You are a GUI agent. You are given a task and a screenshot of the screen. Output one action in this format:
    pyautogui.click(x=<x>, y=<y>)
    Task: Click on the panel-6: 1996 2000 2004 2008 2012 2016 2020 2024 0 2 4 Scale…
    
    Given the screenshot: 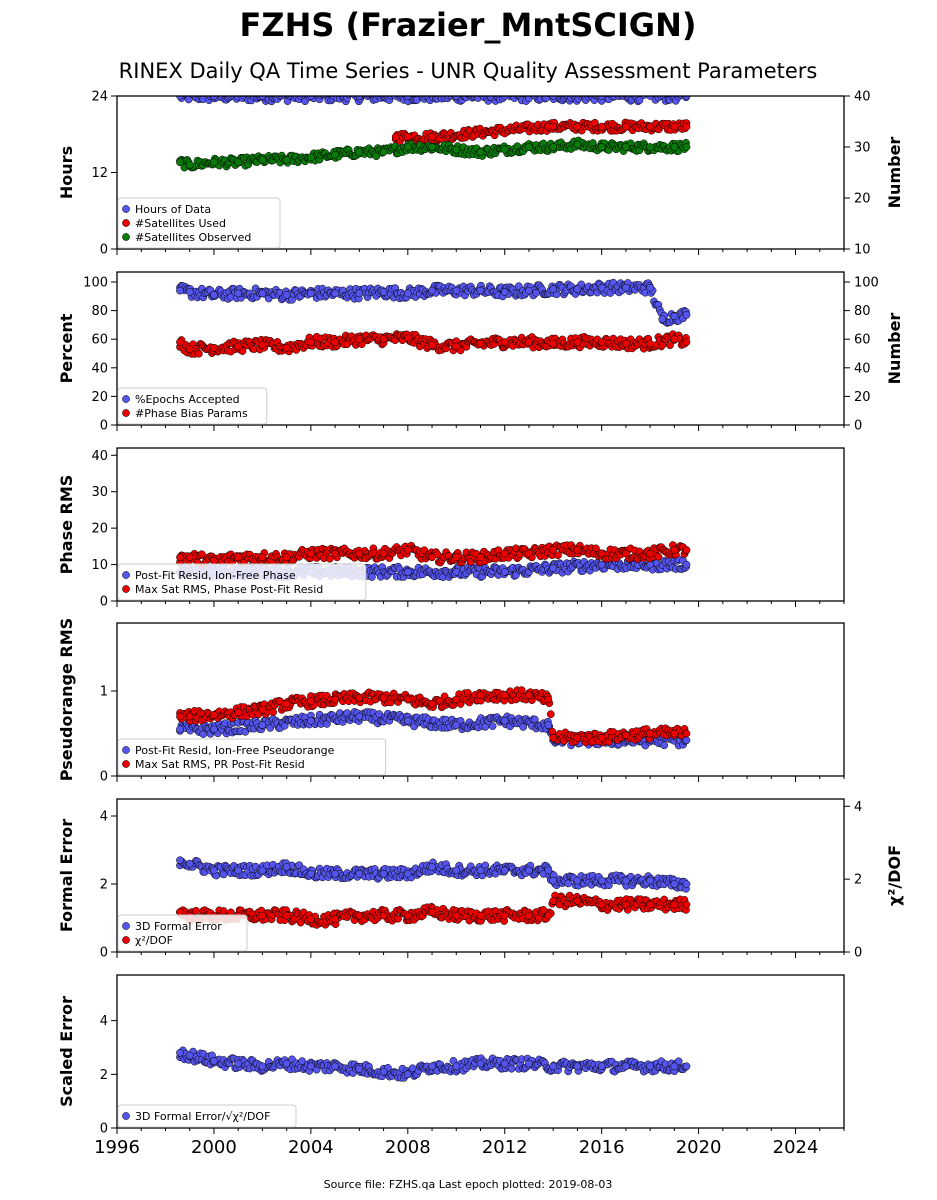 What is the action you would take?
    pyautogui.click(x=451, y=1066)
    